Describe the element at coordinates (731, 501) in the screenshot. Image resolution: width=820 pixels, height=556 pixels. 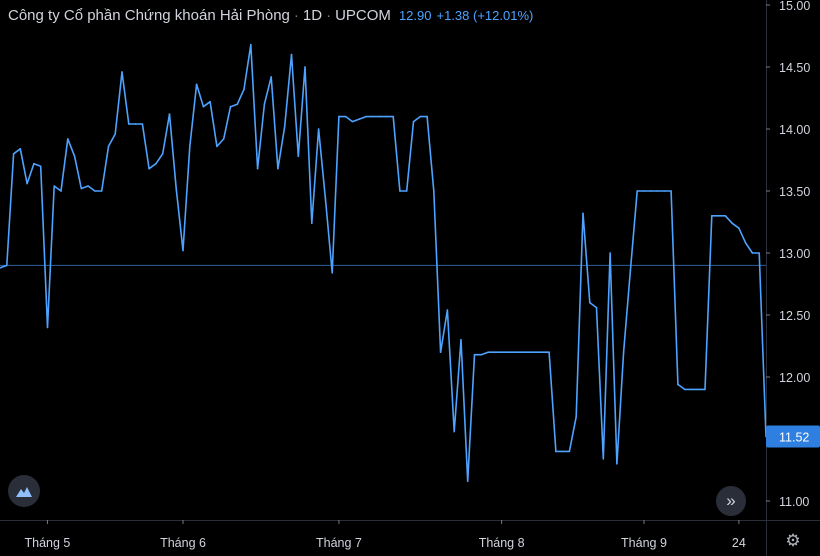
I see `scroll-to-realtime-button: »` at that location.